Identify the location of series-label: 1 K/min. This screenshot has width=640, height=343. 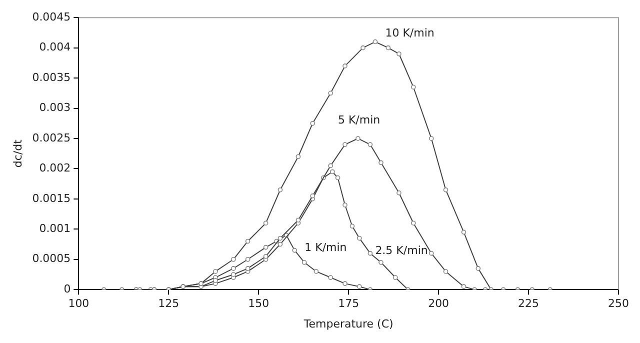
(325, 247).